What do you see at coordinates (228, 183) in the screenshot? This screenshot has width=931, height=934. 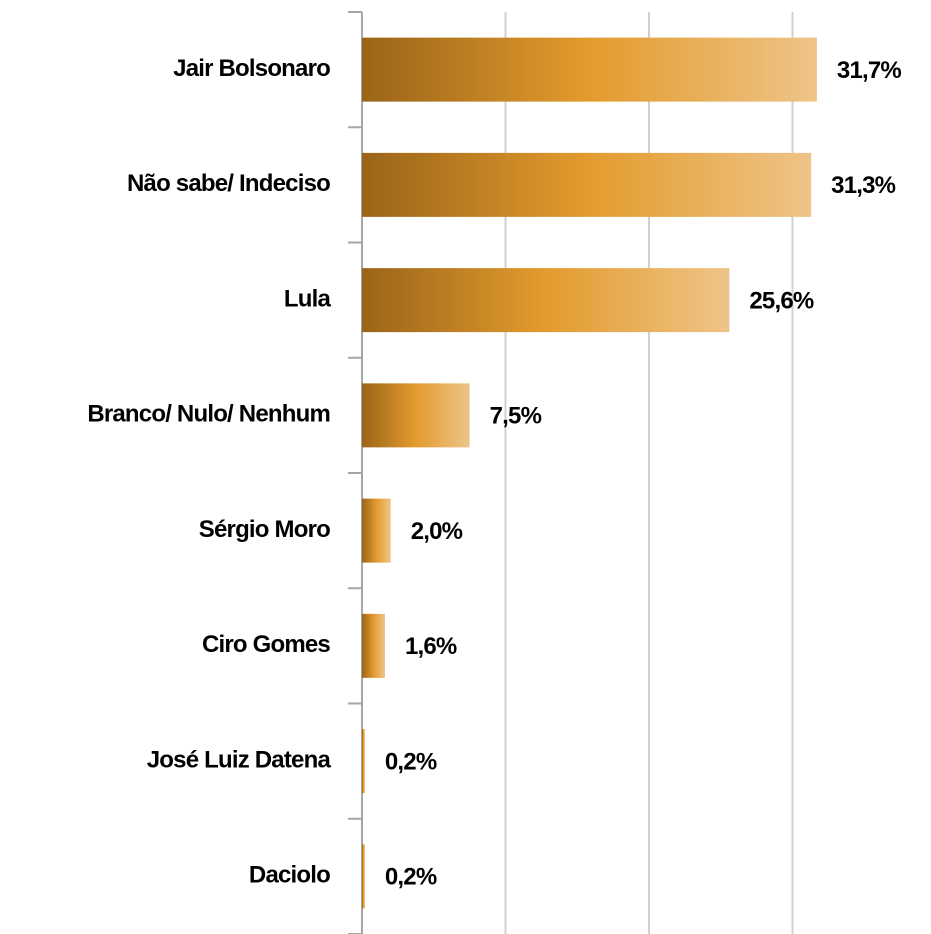 I see `category-label: Não sabe/ Indeciso` at bounding box center [228, 183].